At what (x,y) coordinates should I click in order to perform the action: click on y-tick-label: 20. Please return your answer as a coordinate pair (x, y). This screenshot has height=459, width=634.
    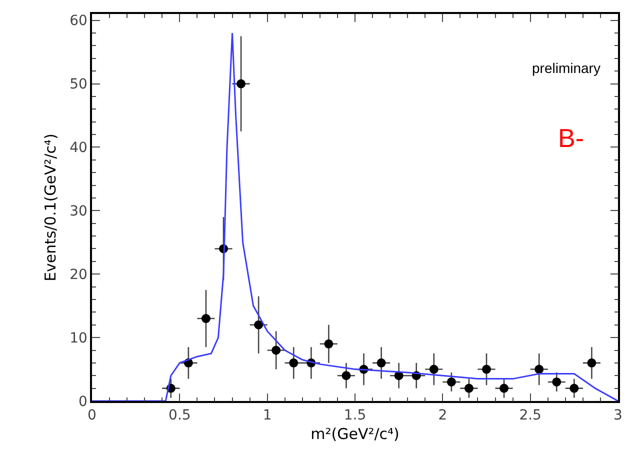
    Looking at the image, I should click on (79, 275).